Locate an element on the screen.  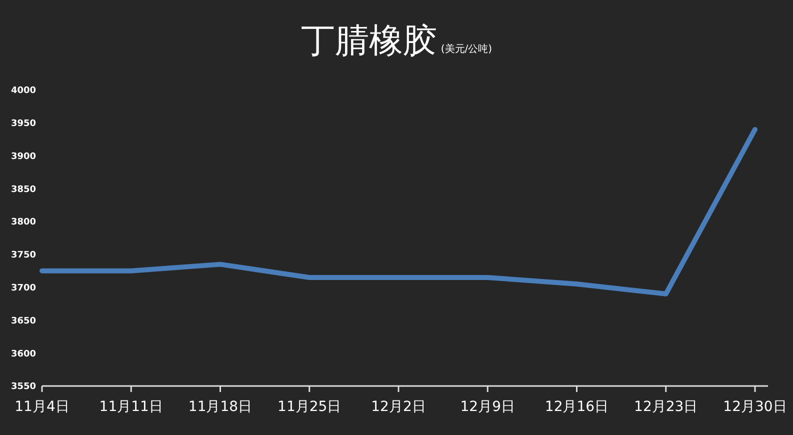
x-tick-label: 11月11日 is located at coordinates (131, 407).